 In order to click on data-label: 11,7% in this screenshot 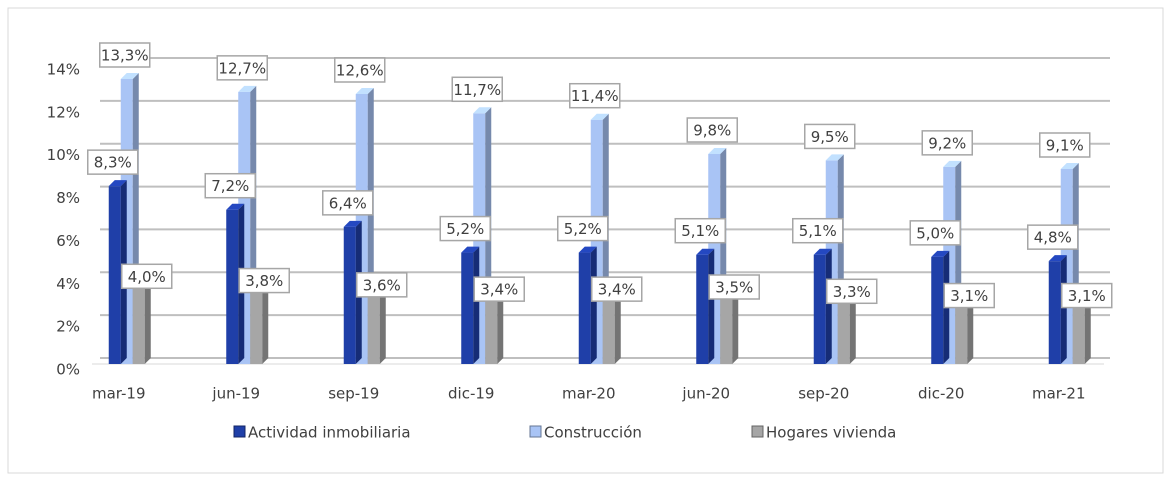, I will do `click(477, 90)`.